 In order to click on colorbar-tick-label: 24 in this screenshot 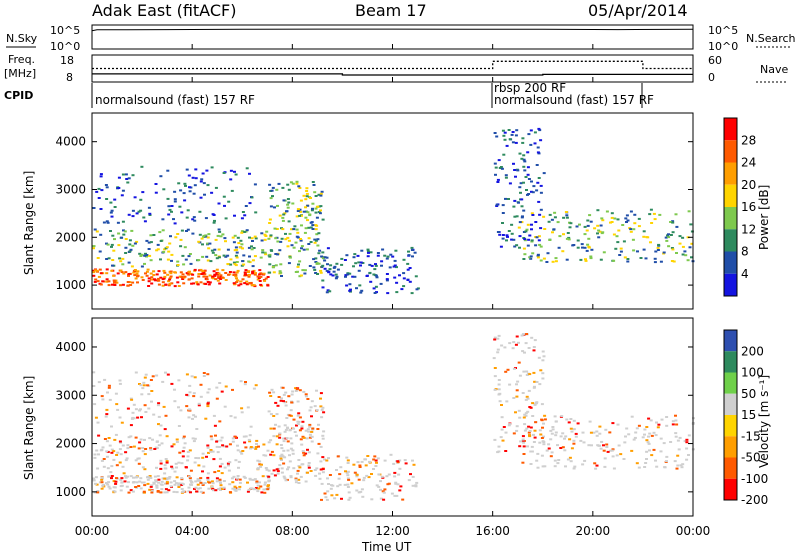, I will do `click(748, 163)`.